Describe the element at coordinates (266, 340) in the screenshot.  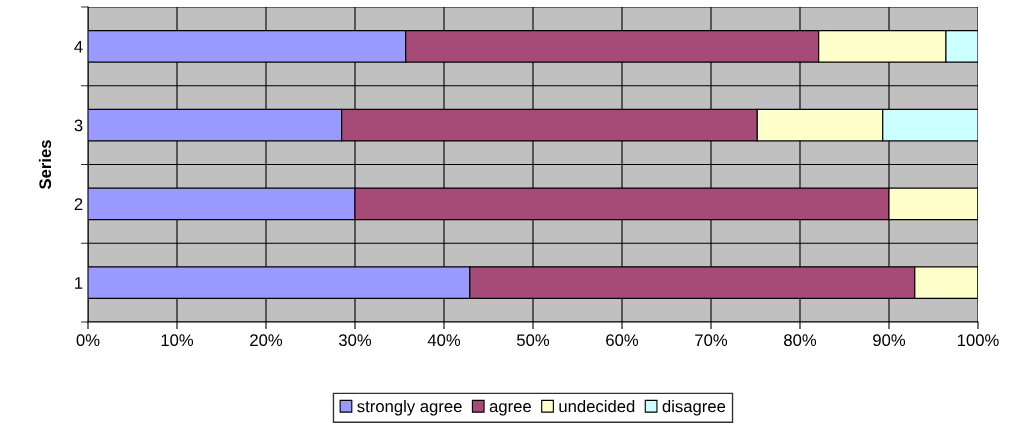
I see `x-tick-label: 20%` at that location.